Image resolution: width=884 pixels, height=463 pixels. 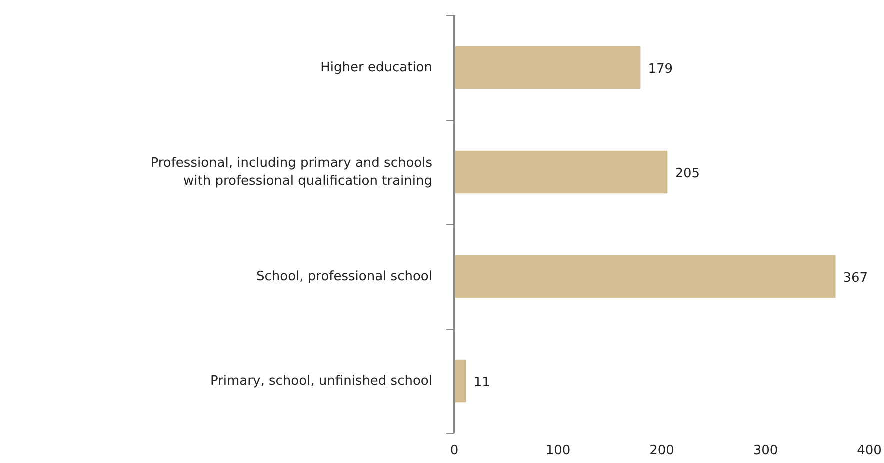 I want to click on x-tick-label: 200, so click(x=662, y=451).